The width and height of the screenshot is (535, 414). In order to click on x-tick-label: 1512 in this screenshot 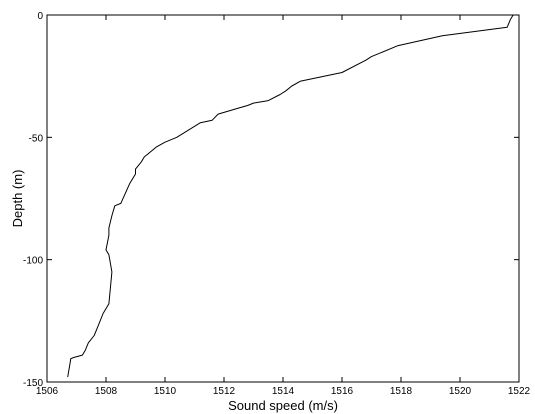, I will do `click(224, 391)`.